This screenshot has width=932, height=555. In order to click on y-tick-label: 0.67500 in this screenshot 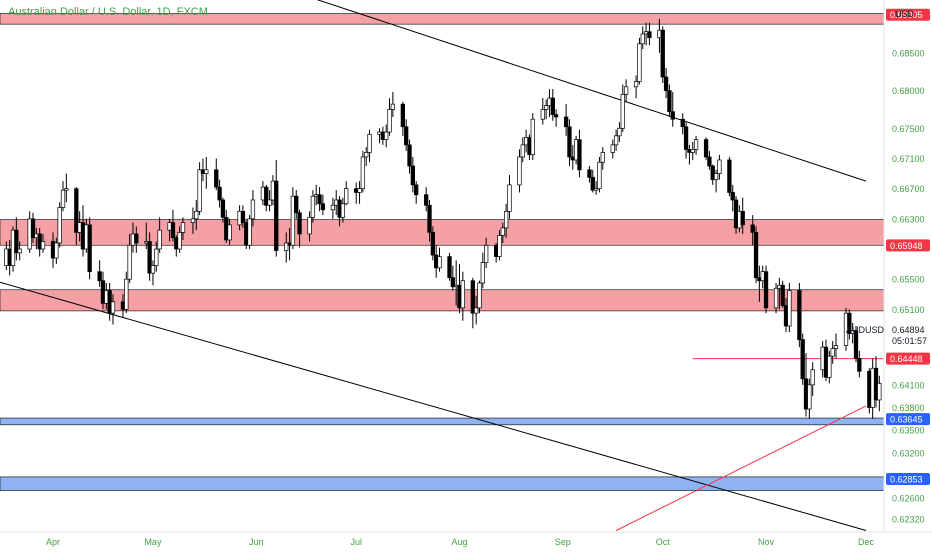, I will do `click(908, 129)`.